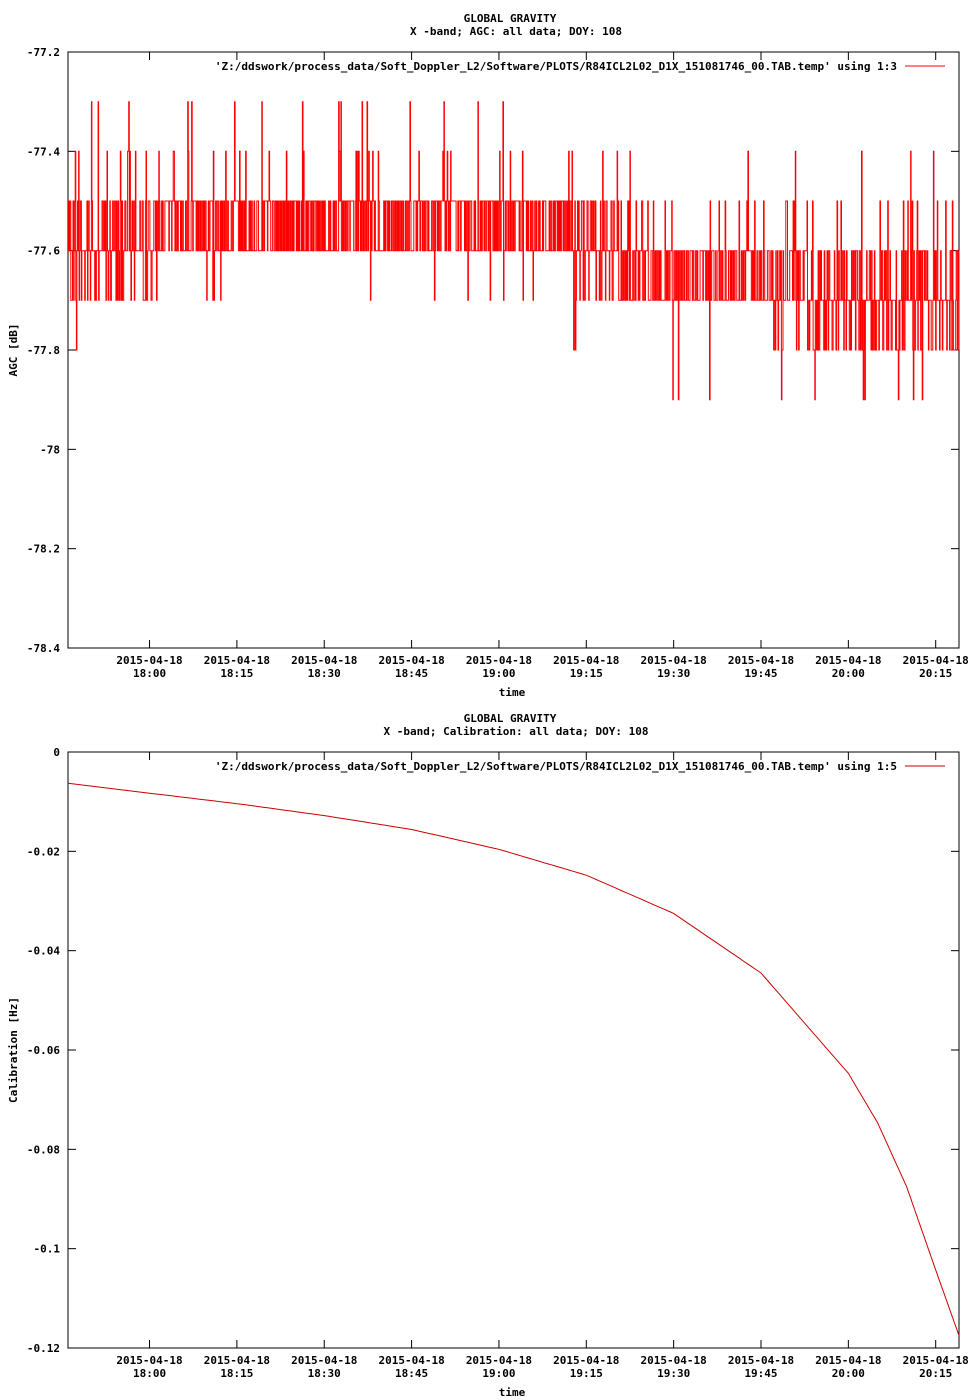  Describe the element at coordinates (516, 731) in the screenshot. I see `chart-subtitle: X -band; Calibration: all data; DOY: 108` at that location.